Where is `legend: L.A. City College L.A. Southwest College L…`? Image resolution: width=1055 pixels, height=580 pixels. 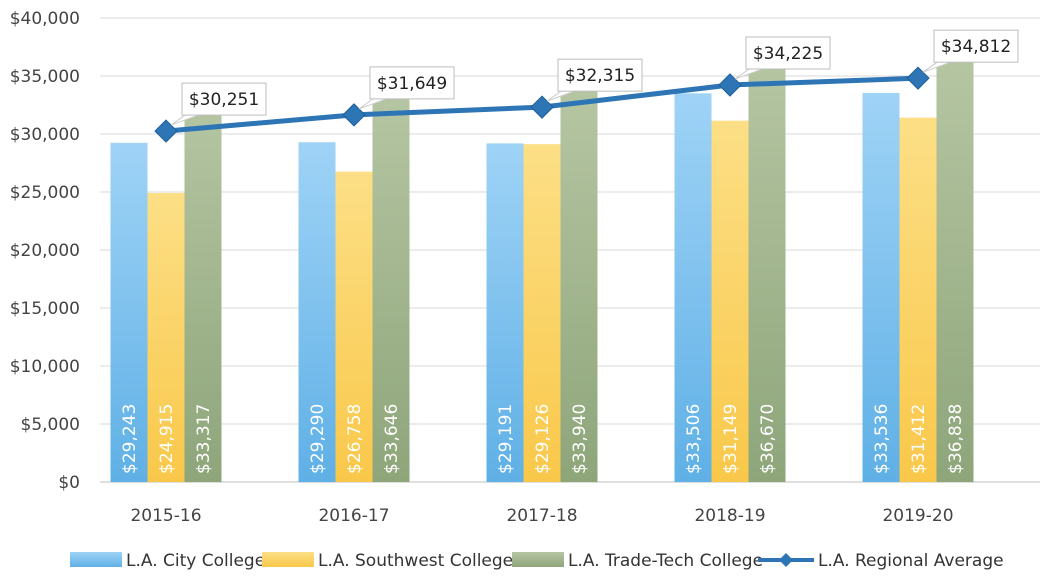
legend: L.A. City College L.A. Southwest College L… is located at coordinates (537, 561).